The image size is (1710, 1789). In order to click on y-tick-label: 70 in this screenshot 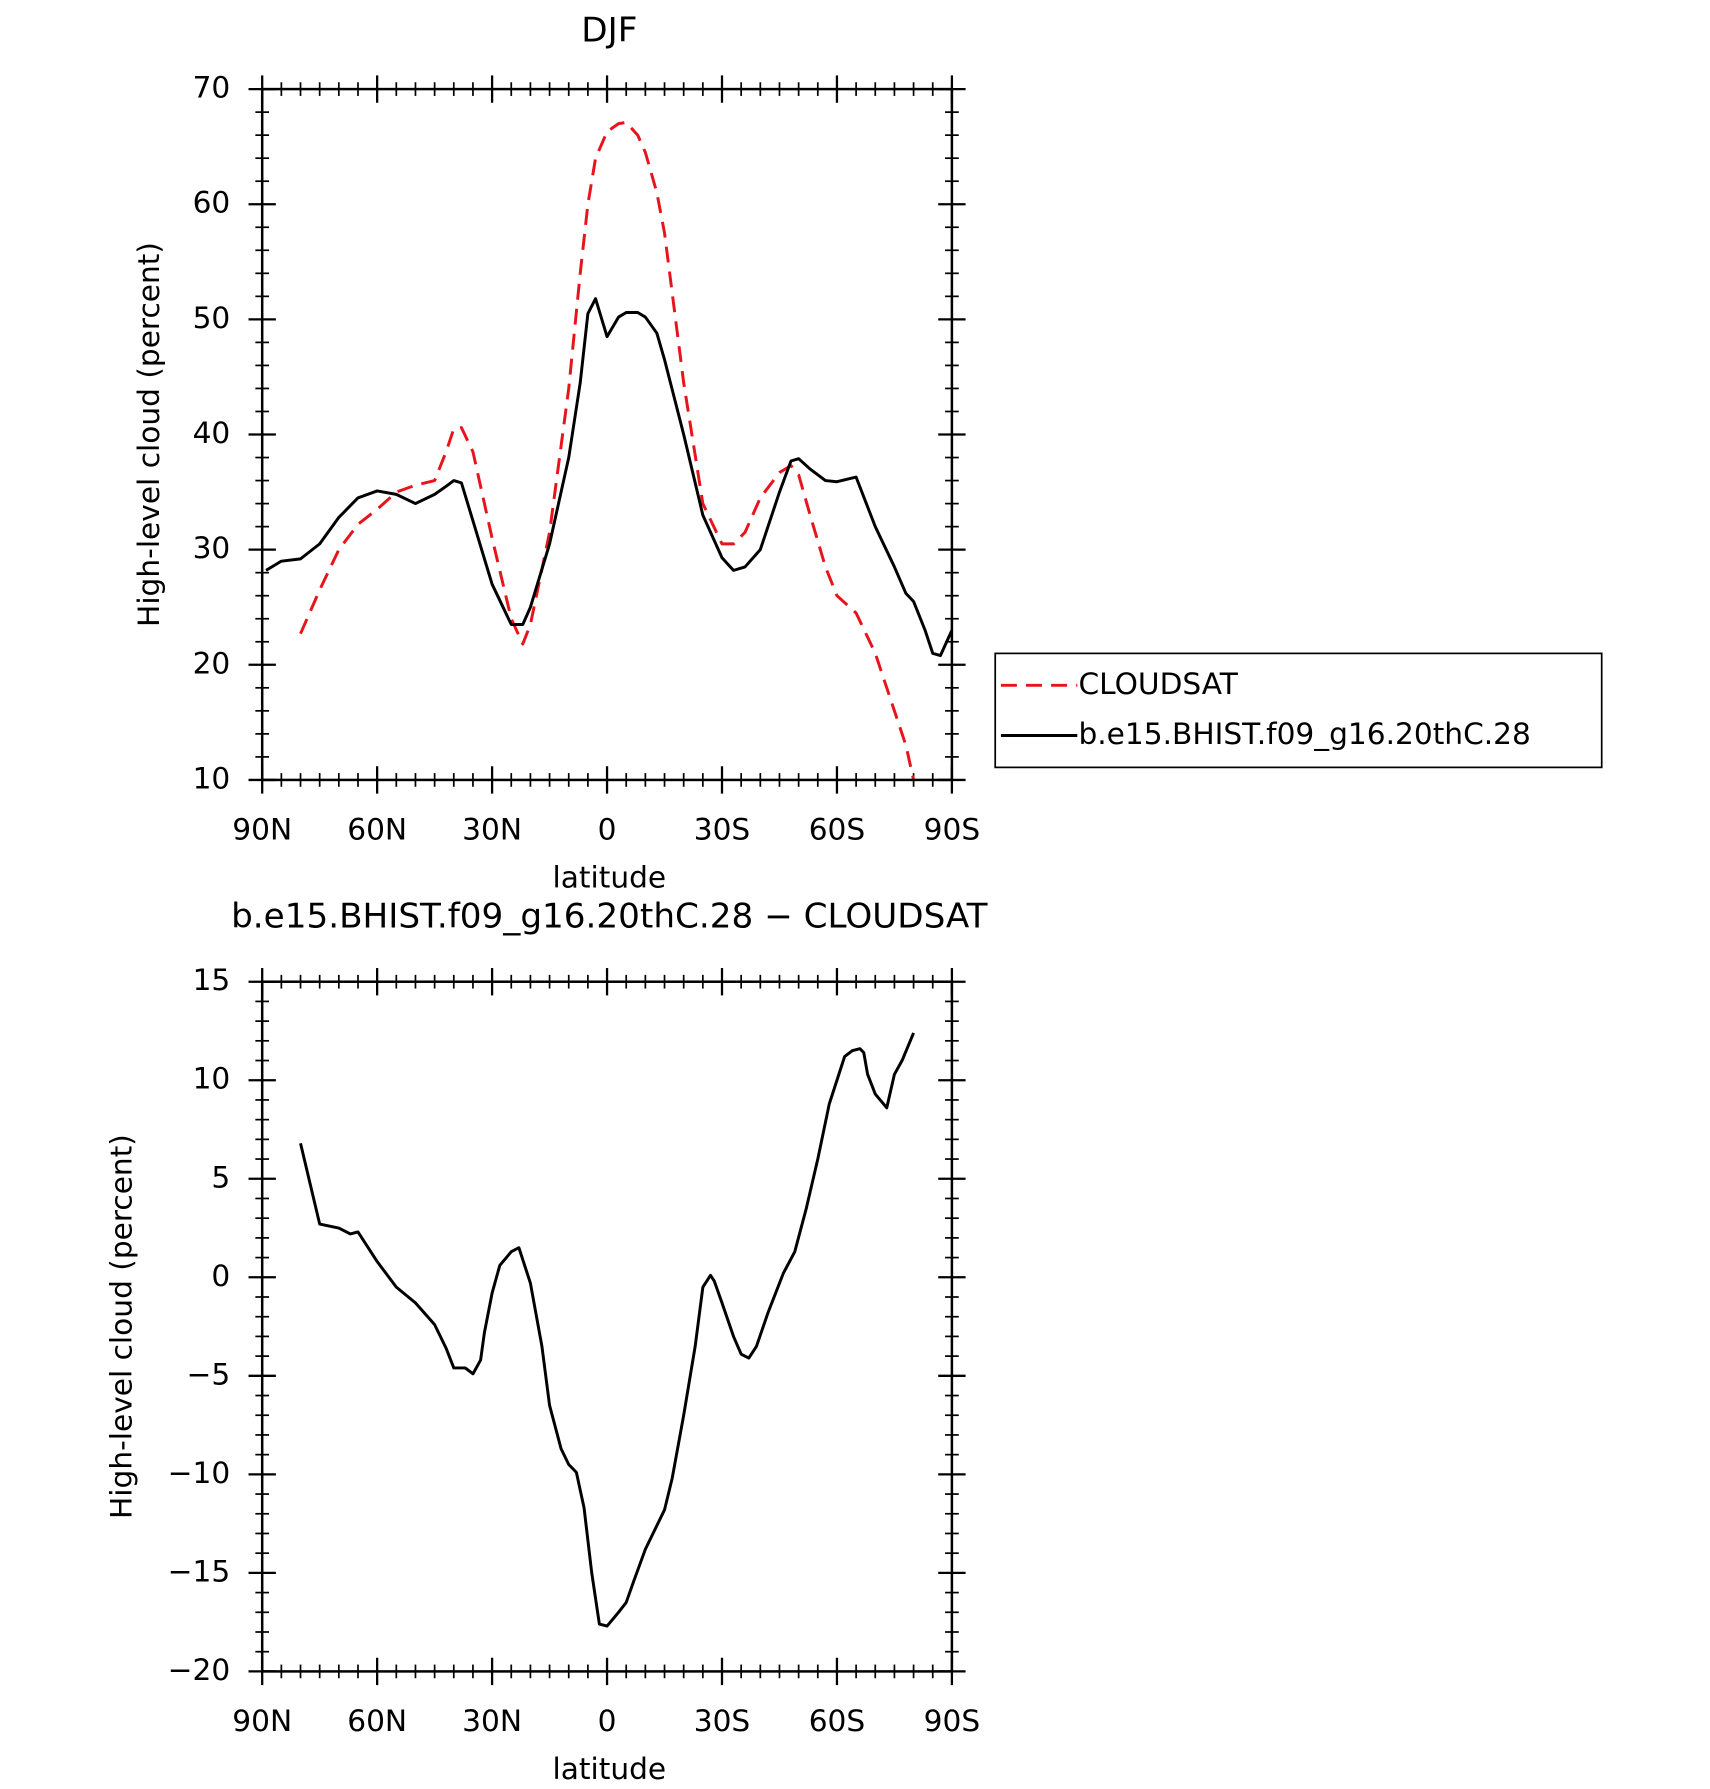, I will do `click(212, 87)`.